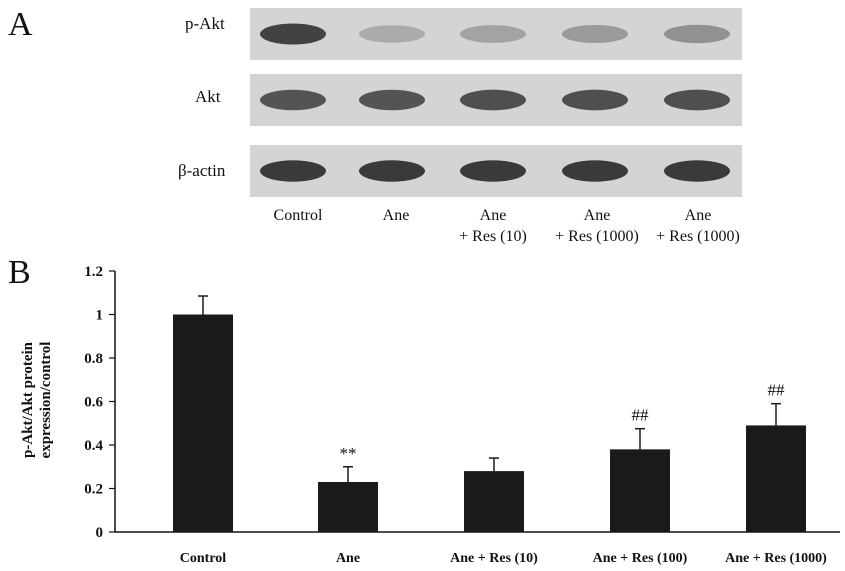  What do you see at coordinates (203, 558) in the screenshot?
I see `x-category-label: Control` at bounding box center [203, 558].